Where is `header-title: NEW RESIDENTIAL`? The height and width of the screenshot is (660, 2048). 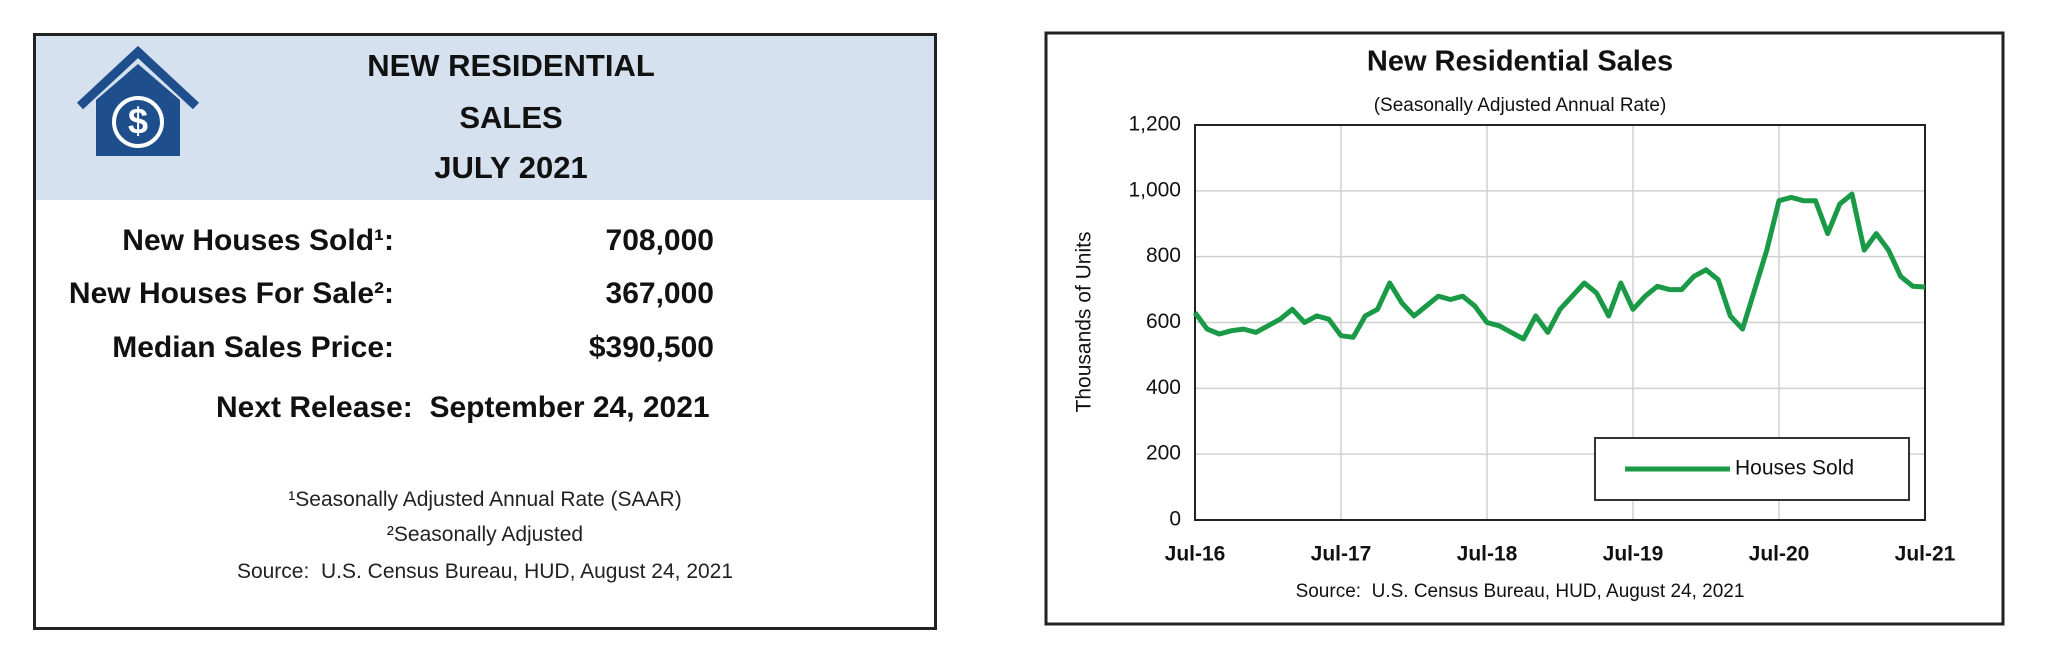 header-title: NEW RESIDENTIAL is located at coordinates (511, 65).